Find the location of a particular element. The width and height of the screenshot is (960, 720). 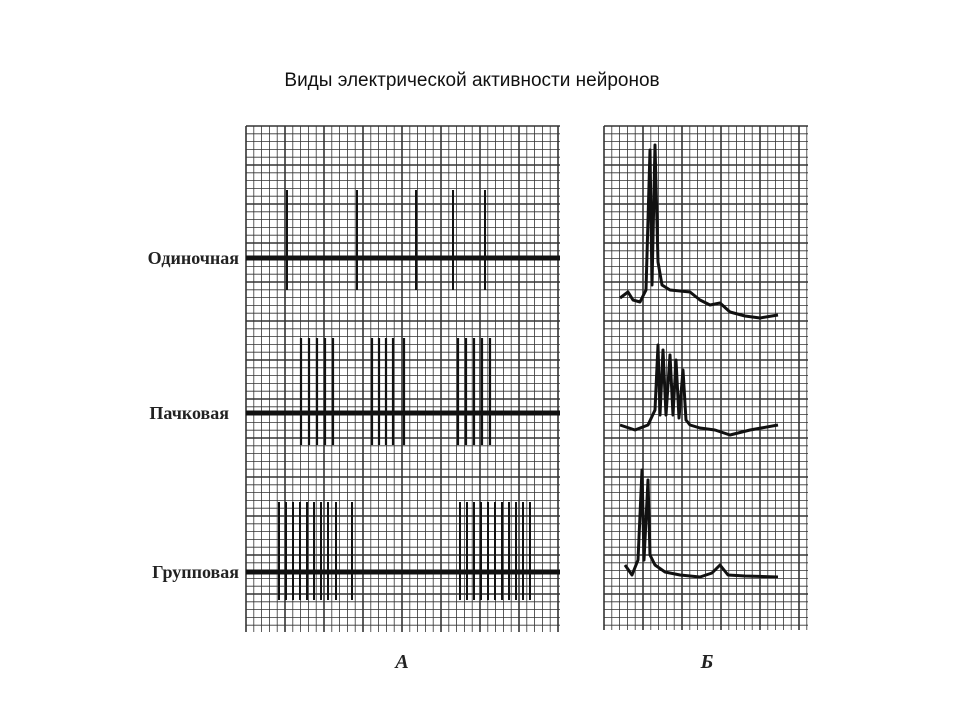

panel-label: Б is located at coordinates (707, 662).